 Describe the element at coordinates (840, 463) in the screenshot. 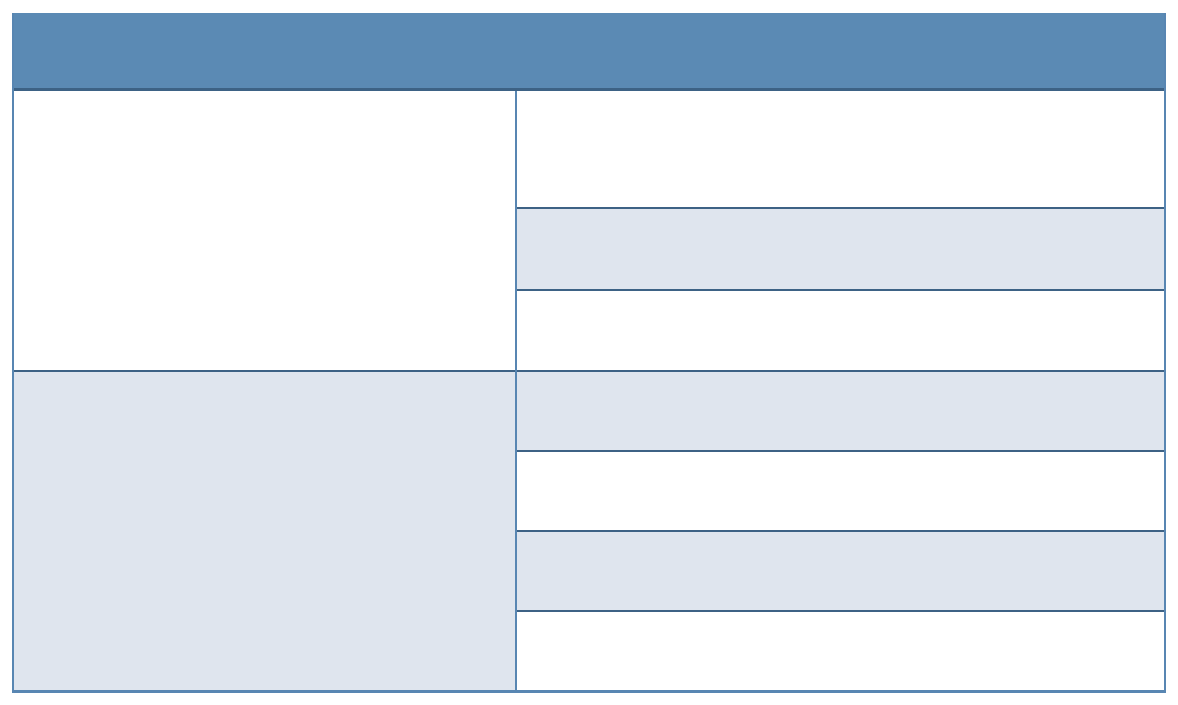

I see `table-row-5-text` at that location.